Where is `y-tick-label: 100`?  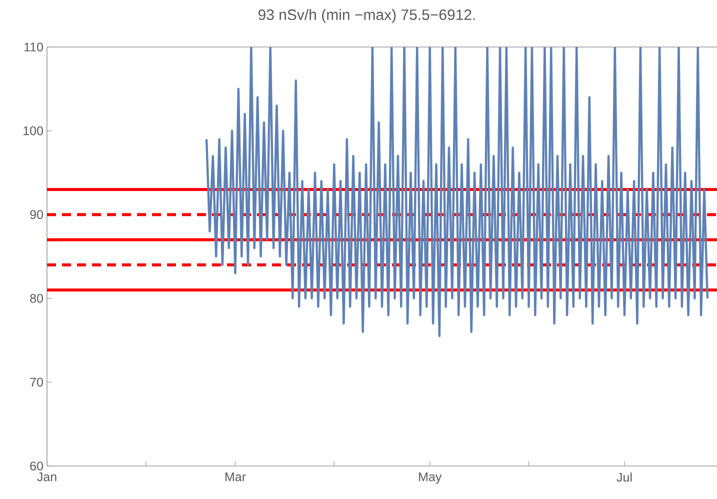 y-tick-label: 100 is located at coordinates (33, 131).